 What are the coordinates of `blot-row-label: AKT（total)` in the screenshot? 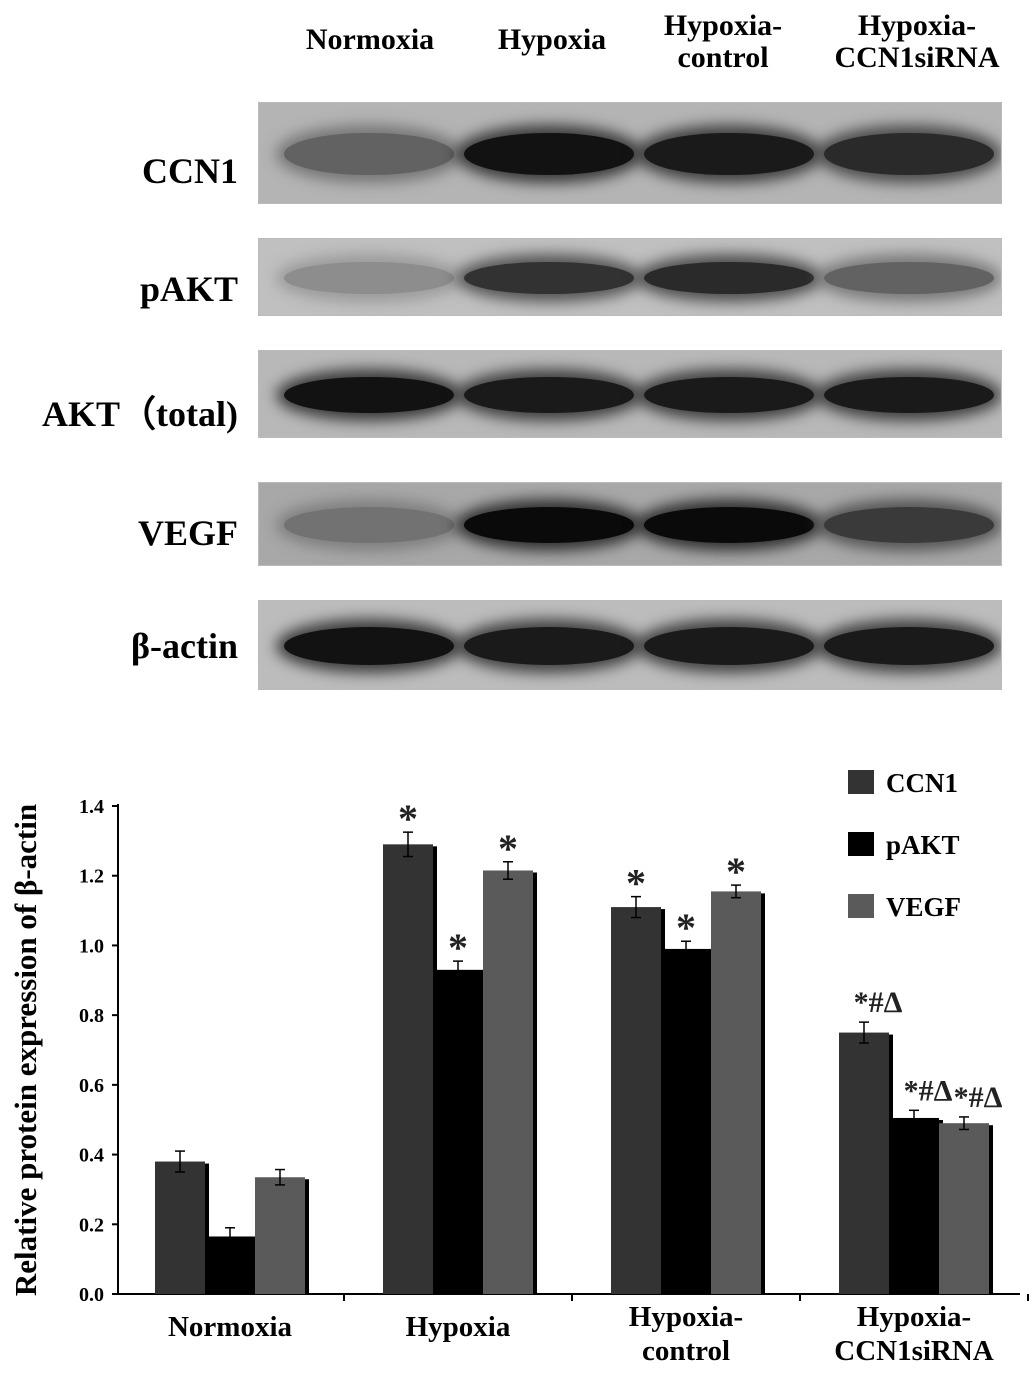 It's located at (140, 414).